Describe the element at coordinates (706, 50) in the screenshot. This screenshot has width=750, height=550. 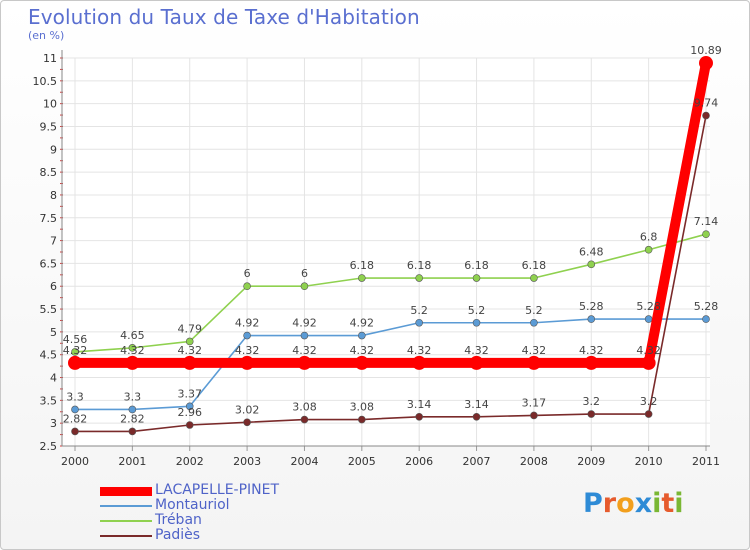
I see `data-label: 10.89` at that location.